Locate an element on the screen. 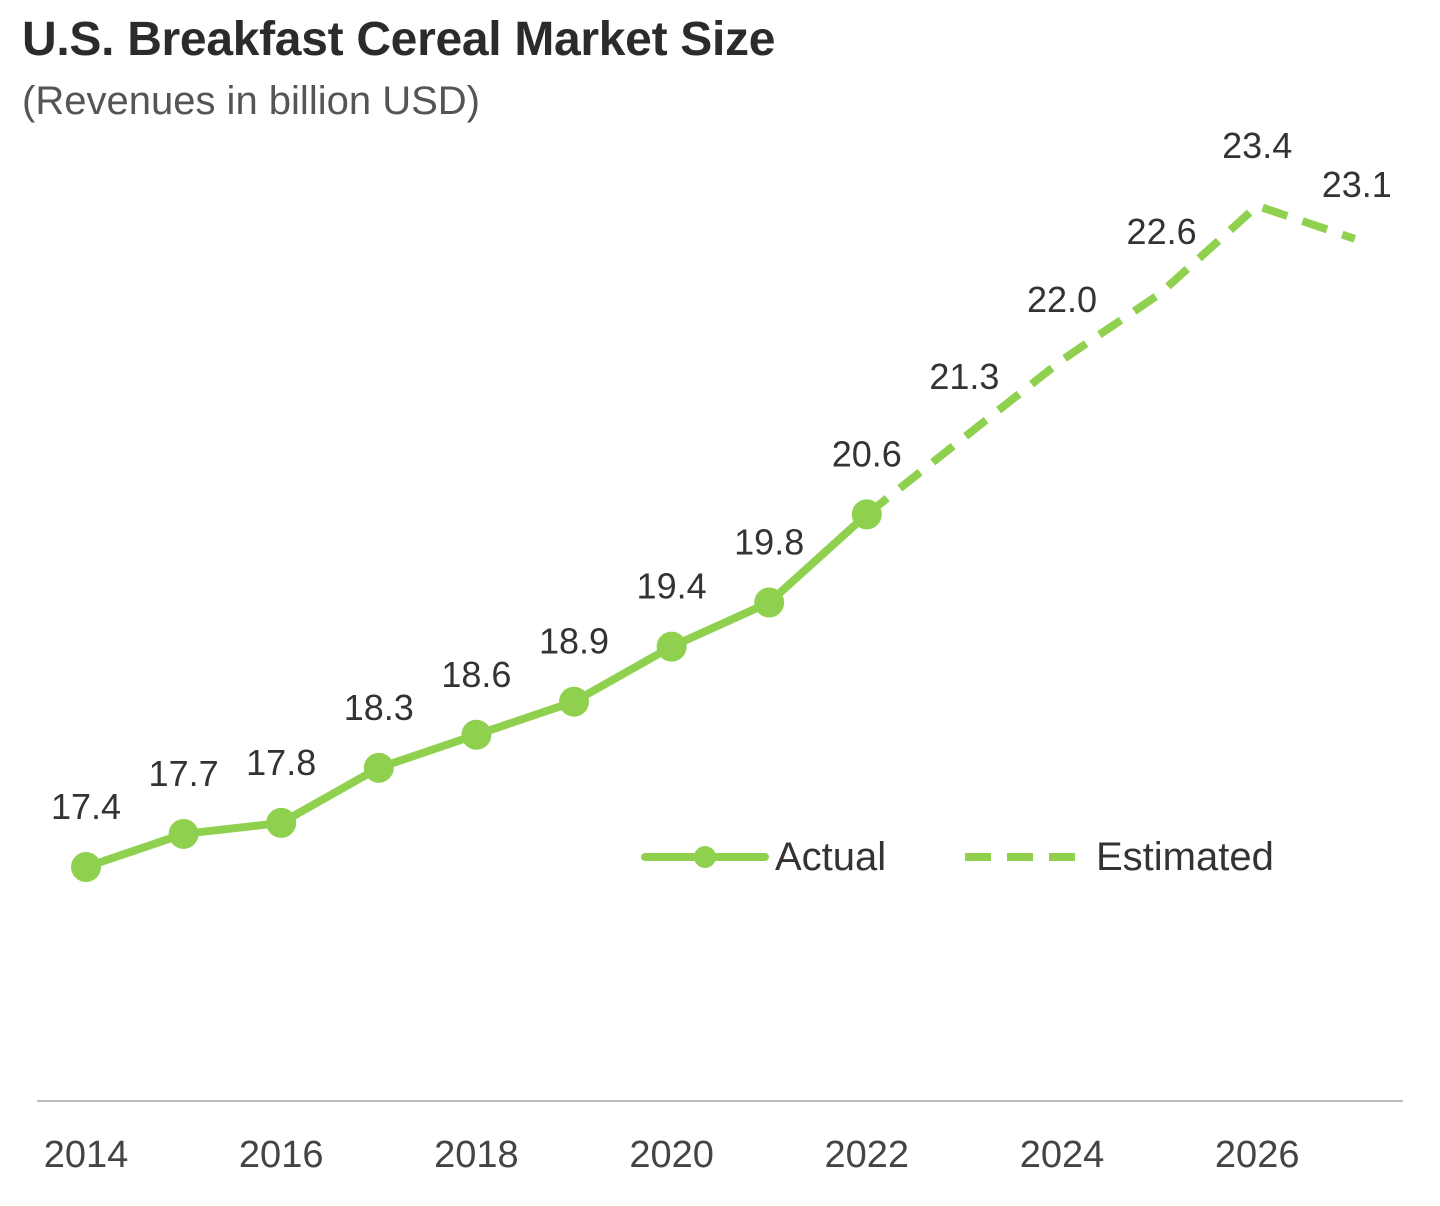 The image size is (1440, 1206). estimated-data-label: 23.4 is located at coordinates (1257, 145).